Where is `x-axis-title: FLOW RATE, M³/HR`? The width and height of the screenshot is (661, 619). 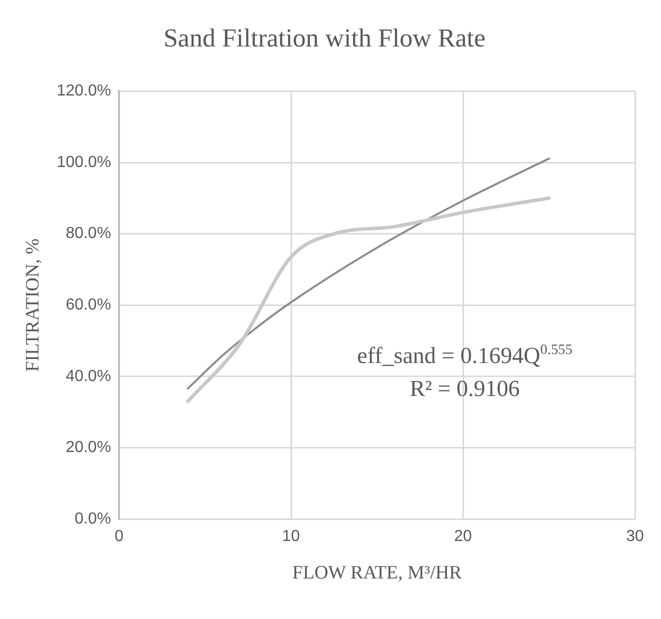 x-axis-title: FLOW RATE, M³/HR is located at coordinates (377, 573).